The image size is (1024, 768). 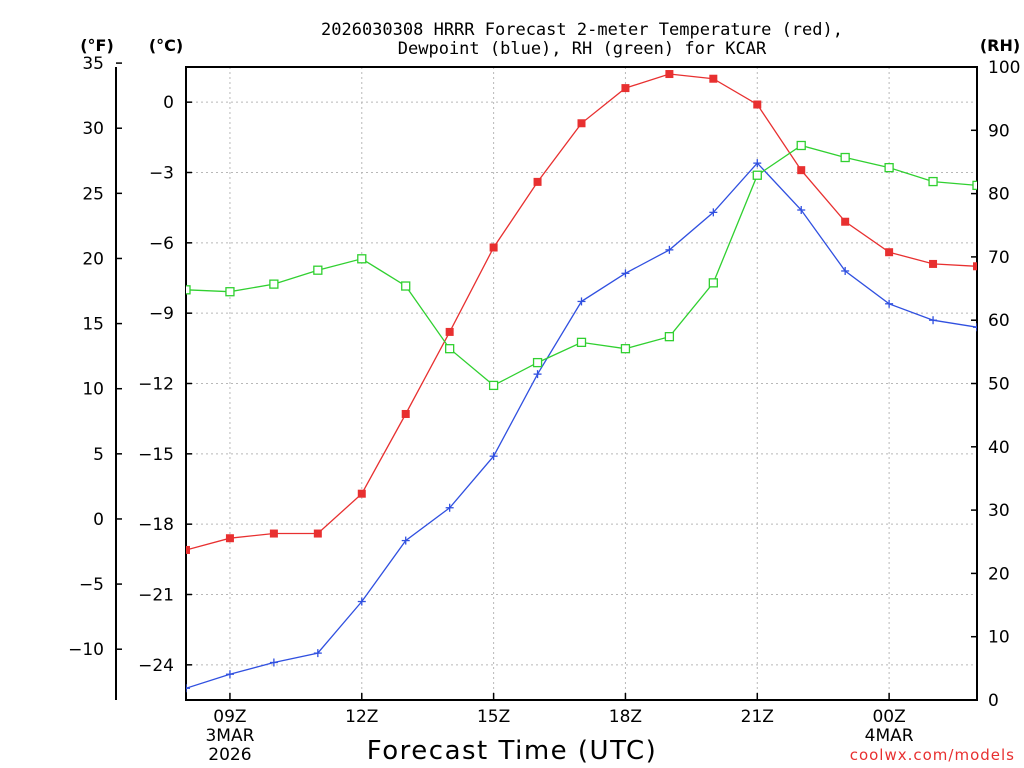 I want to click on celsius-tick-label: 0, so click(x=168, y=103).